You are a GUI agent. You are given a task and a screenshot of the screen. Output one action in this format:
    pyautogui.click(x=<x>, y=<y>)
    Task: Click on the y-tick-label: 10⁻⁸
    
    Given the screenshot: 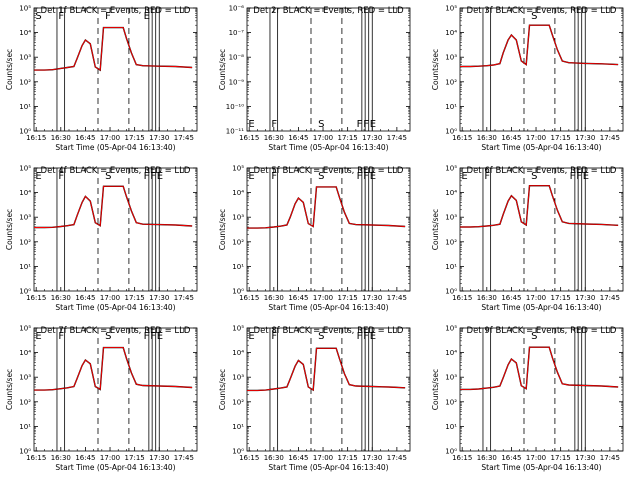 What is the action you would take?
    pyautogui.click(x=237, y=58)
    